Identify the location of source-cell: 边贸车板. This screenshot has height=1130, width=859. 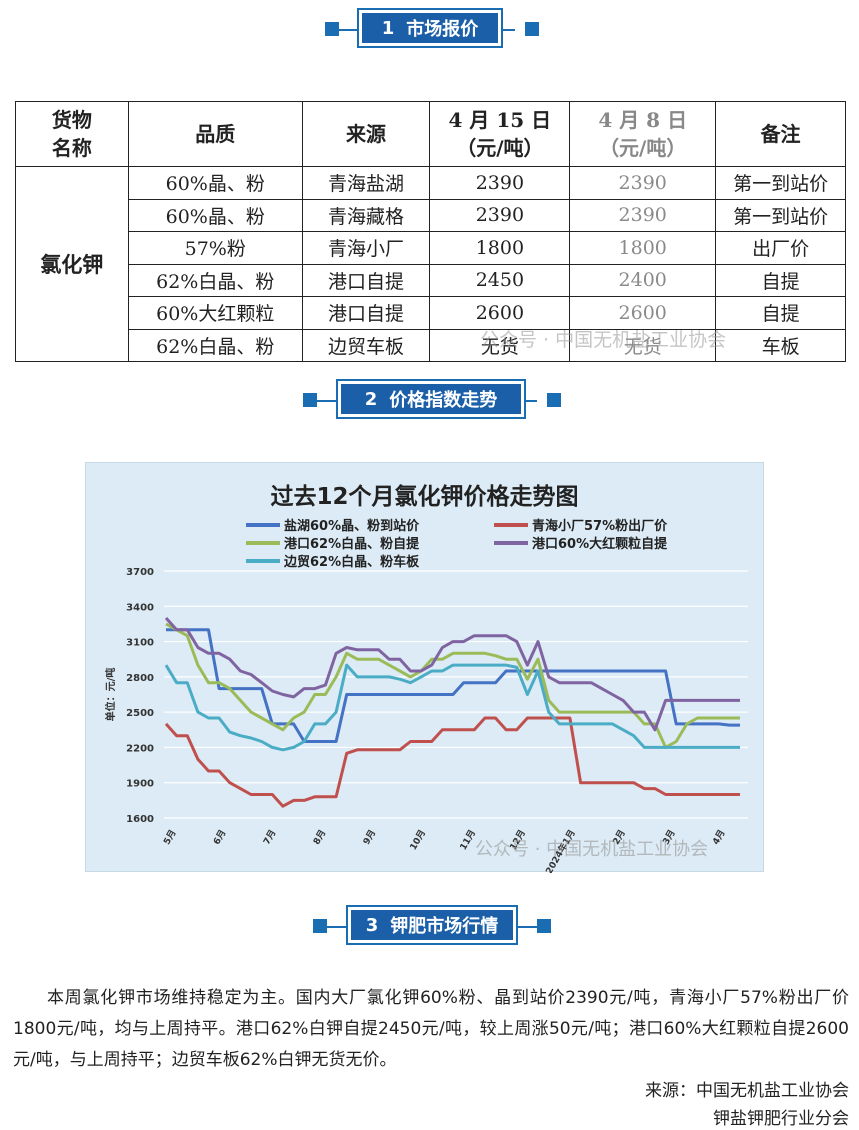
(366, 345).